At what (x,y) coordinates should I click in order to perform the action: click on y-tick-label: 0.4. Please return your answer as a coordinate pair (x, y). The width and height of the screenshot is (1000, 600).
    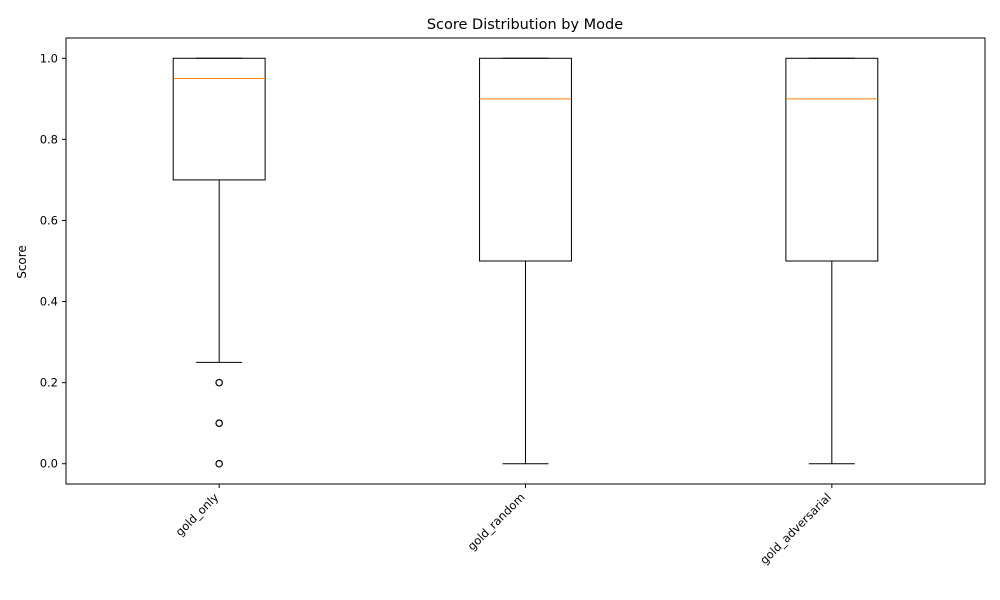
    Looking at the image, I should click on (49, 302).